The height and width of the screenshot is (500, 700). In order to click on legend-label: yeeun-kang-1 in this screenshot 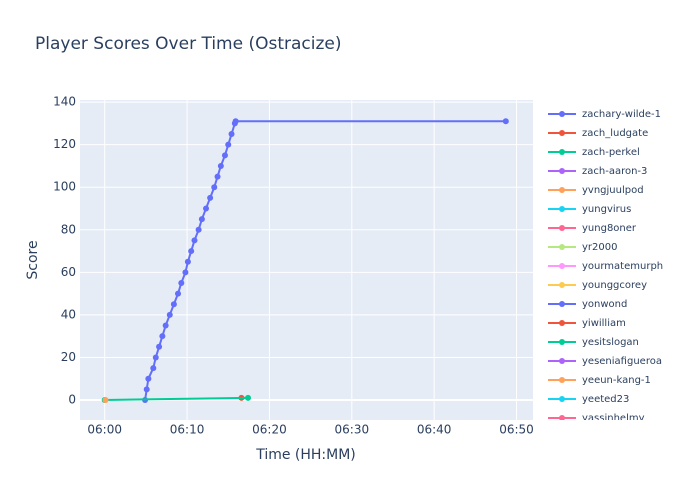, I will do `click(616, 380)`.